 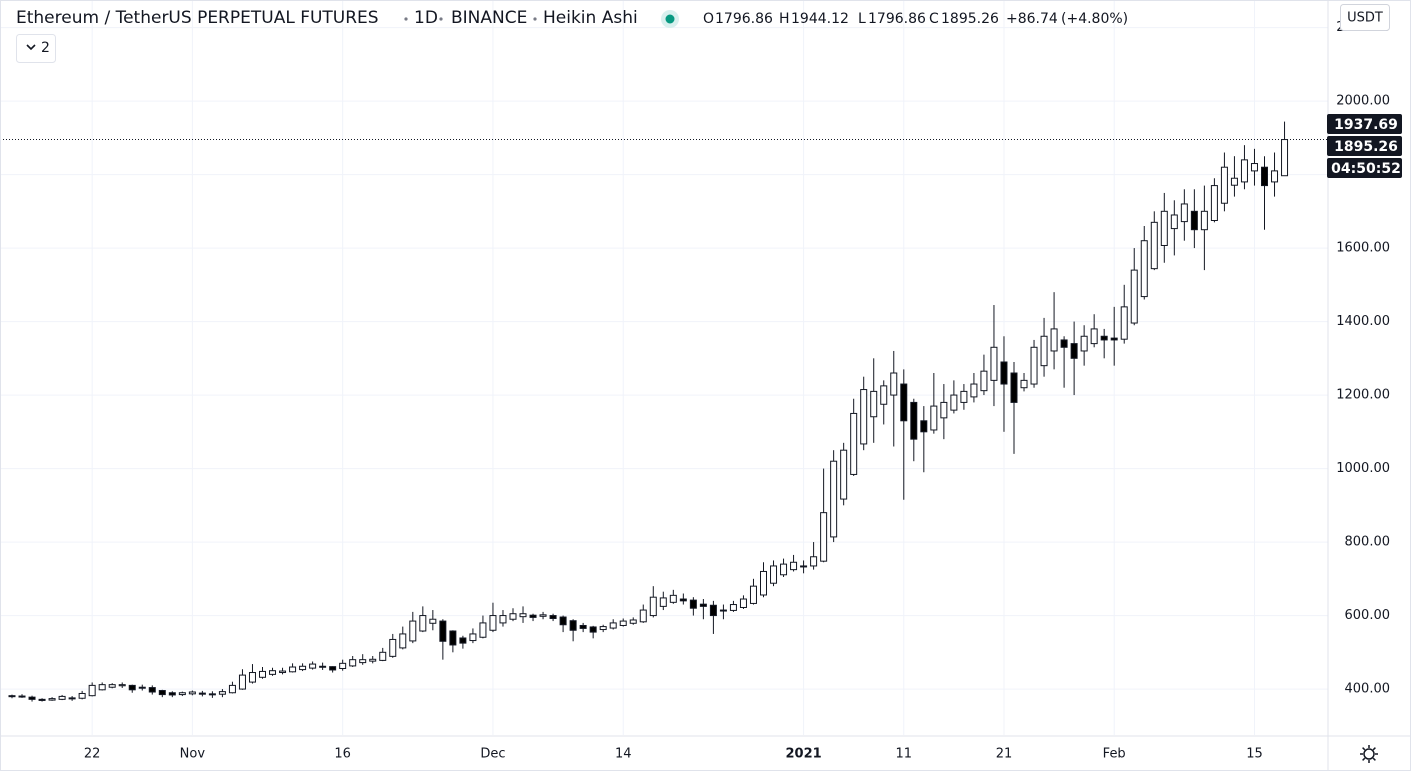 I want to click on price-tag: 04:50:52, so click(x=1366, y=169).